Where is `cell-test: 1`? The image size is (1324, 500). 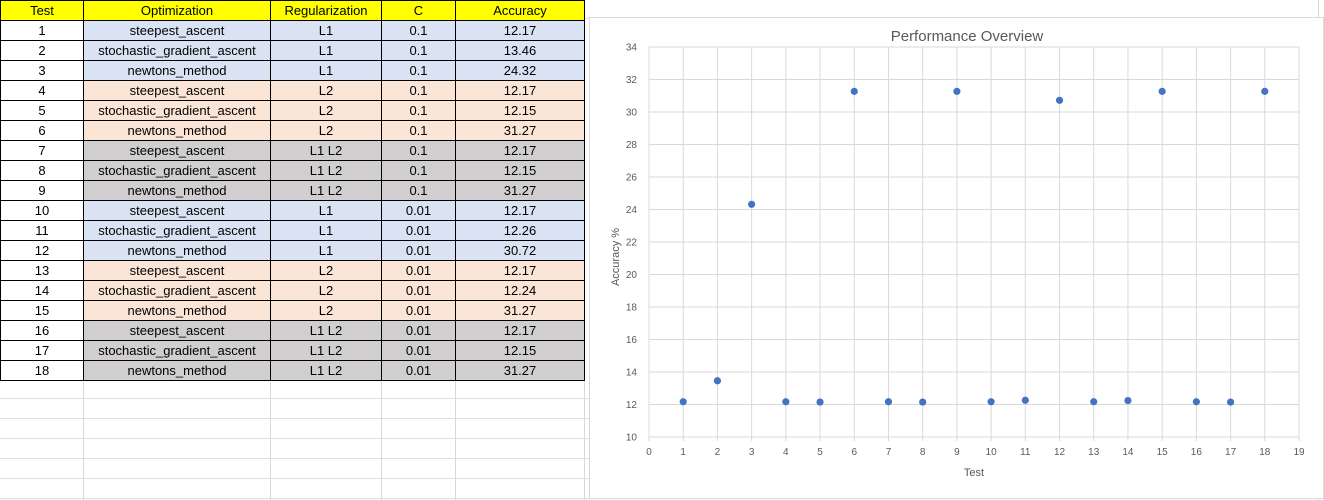 cell-test: 1 is located at coordinates (42, 30).